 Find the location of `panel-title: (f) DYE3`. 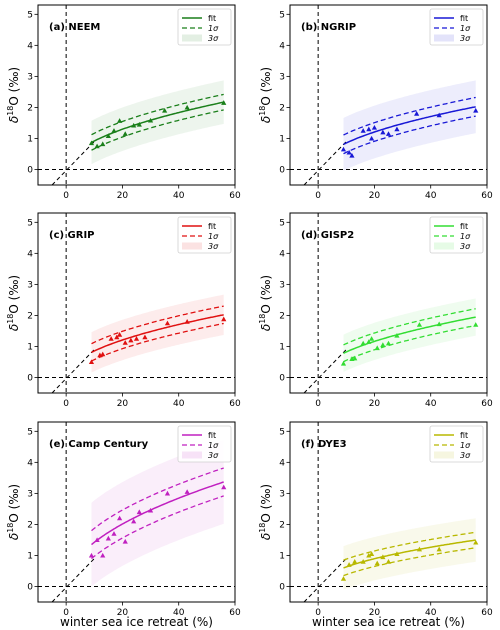

panel-title: (f) DYE3 is located at coordinates (324, 444).